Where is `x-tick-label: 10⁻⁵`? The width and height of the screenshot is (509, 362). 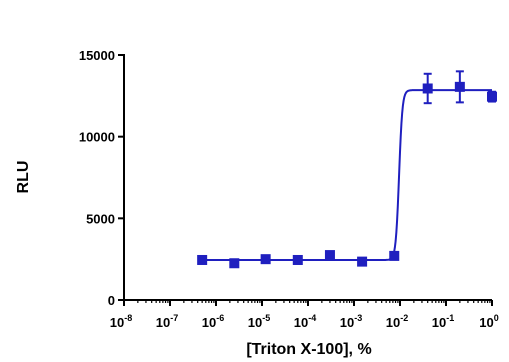
x-tick-label: 10⁻⁵ is located at coordinates (259, 321).